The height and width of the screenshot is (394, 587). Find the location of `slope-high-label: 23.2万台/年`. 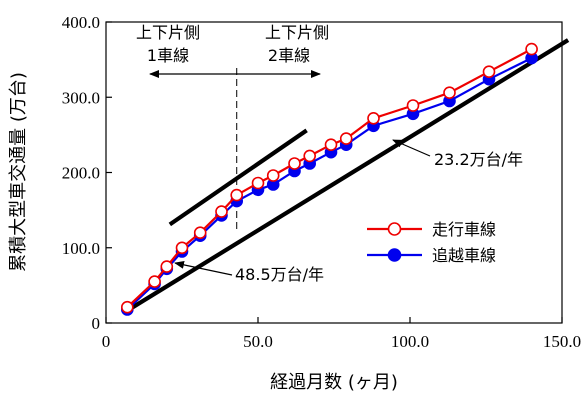

slope-high-label: 23.2万台/年 is located at coordinates (478, 159).